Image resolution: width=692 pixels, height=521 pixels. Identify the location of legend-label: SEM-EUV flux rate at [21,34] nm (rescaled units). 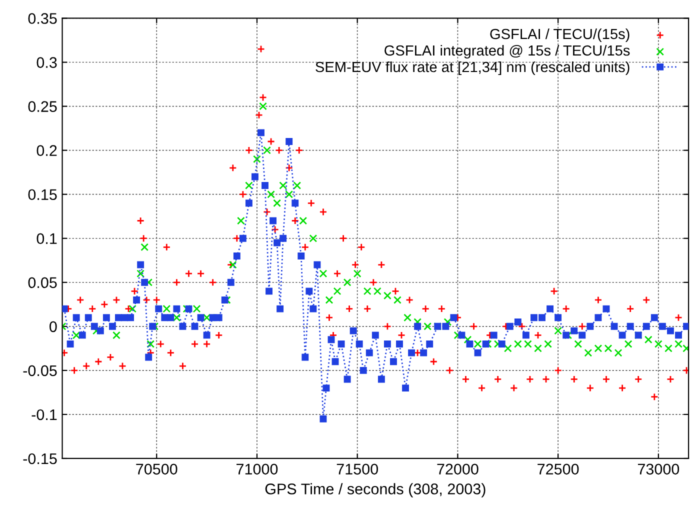
(473, 68).